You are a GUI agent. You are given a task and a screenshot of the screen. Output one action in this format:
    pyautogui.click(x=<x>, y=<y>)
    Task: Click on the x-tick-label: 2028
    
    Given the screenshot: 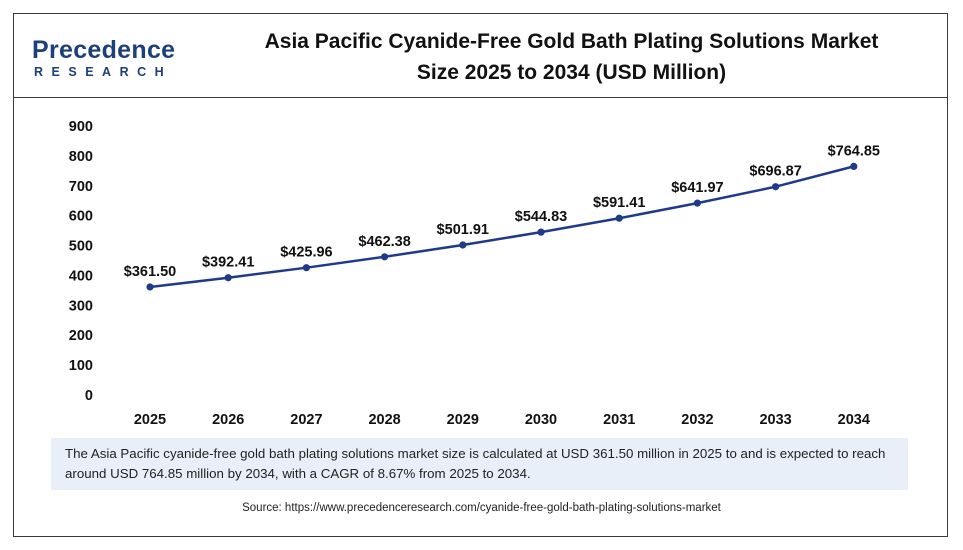 What is the action you would take?
    pyautogui.click(x=384, y=420)
    